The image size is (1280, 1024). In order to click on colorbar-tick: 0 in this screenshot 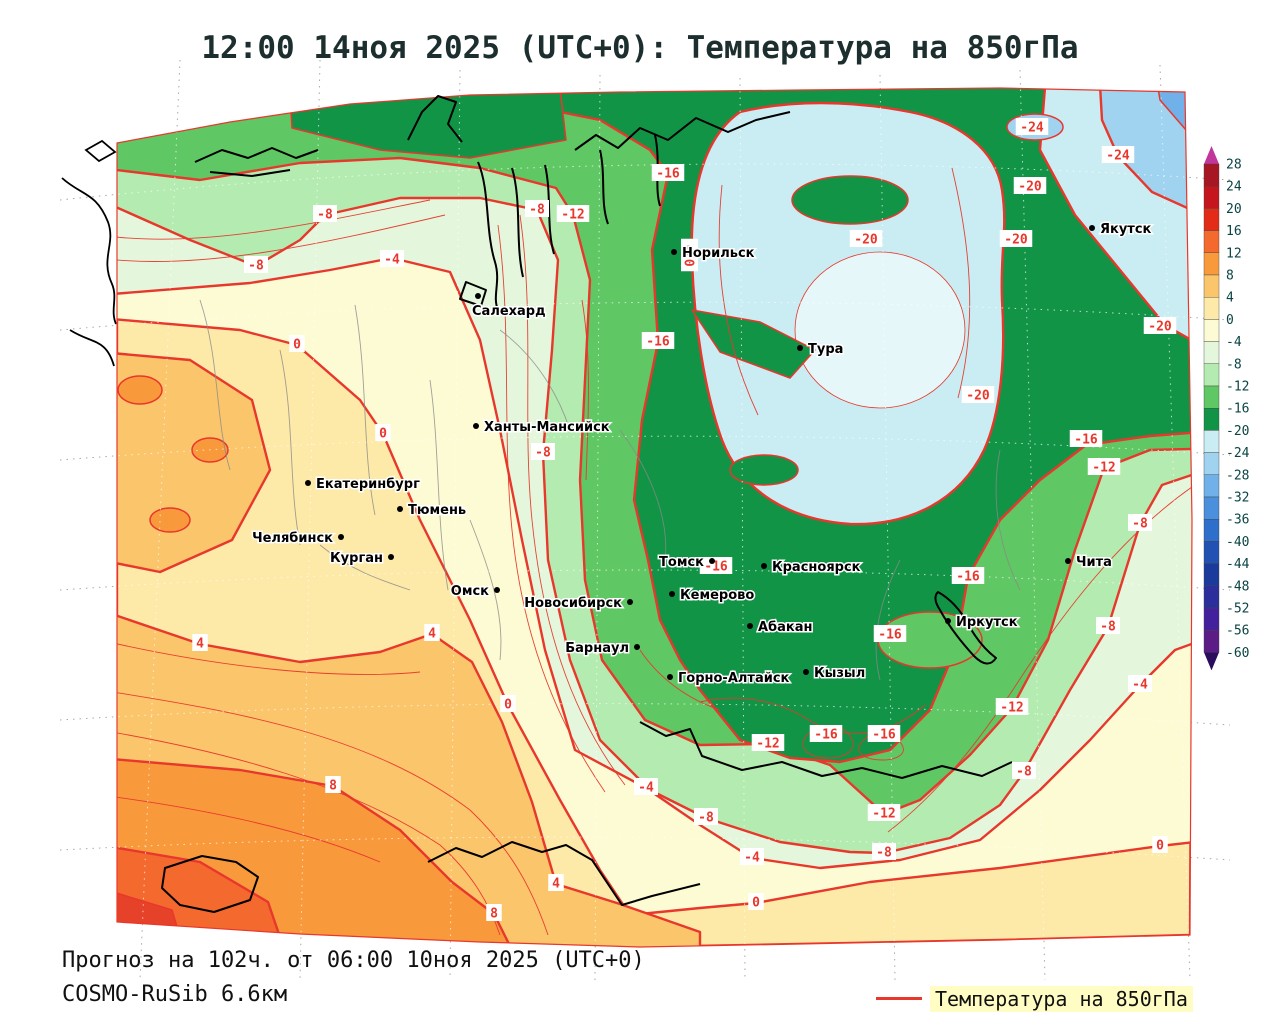, I will do `click(1230, 320)`.